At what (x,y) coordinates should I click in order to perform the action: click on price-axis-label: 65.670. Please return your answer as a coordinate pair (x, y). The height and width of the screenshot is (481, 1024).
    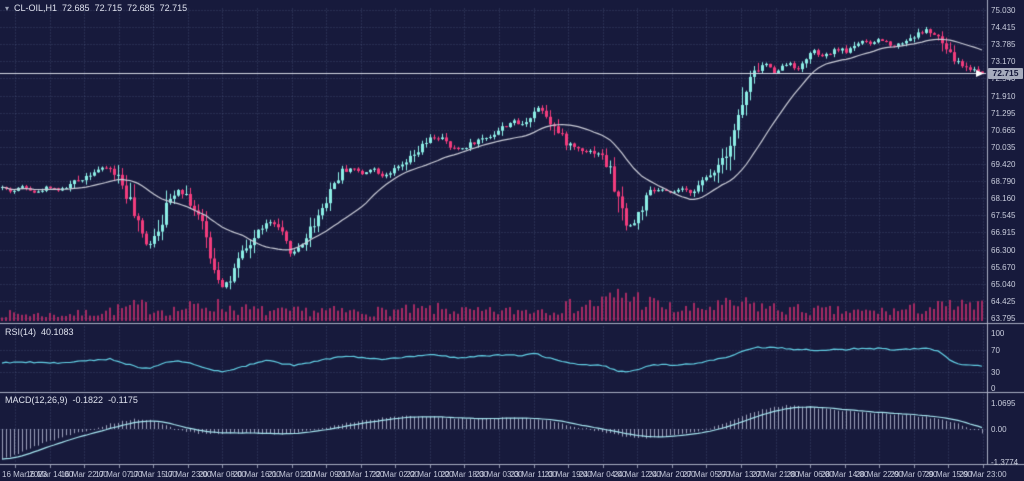
    Looking at the image, I should click on (1003, 267).